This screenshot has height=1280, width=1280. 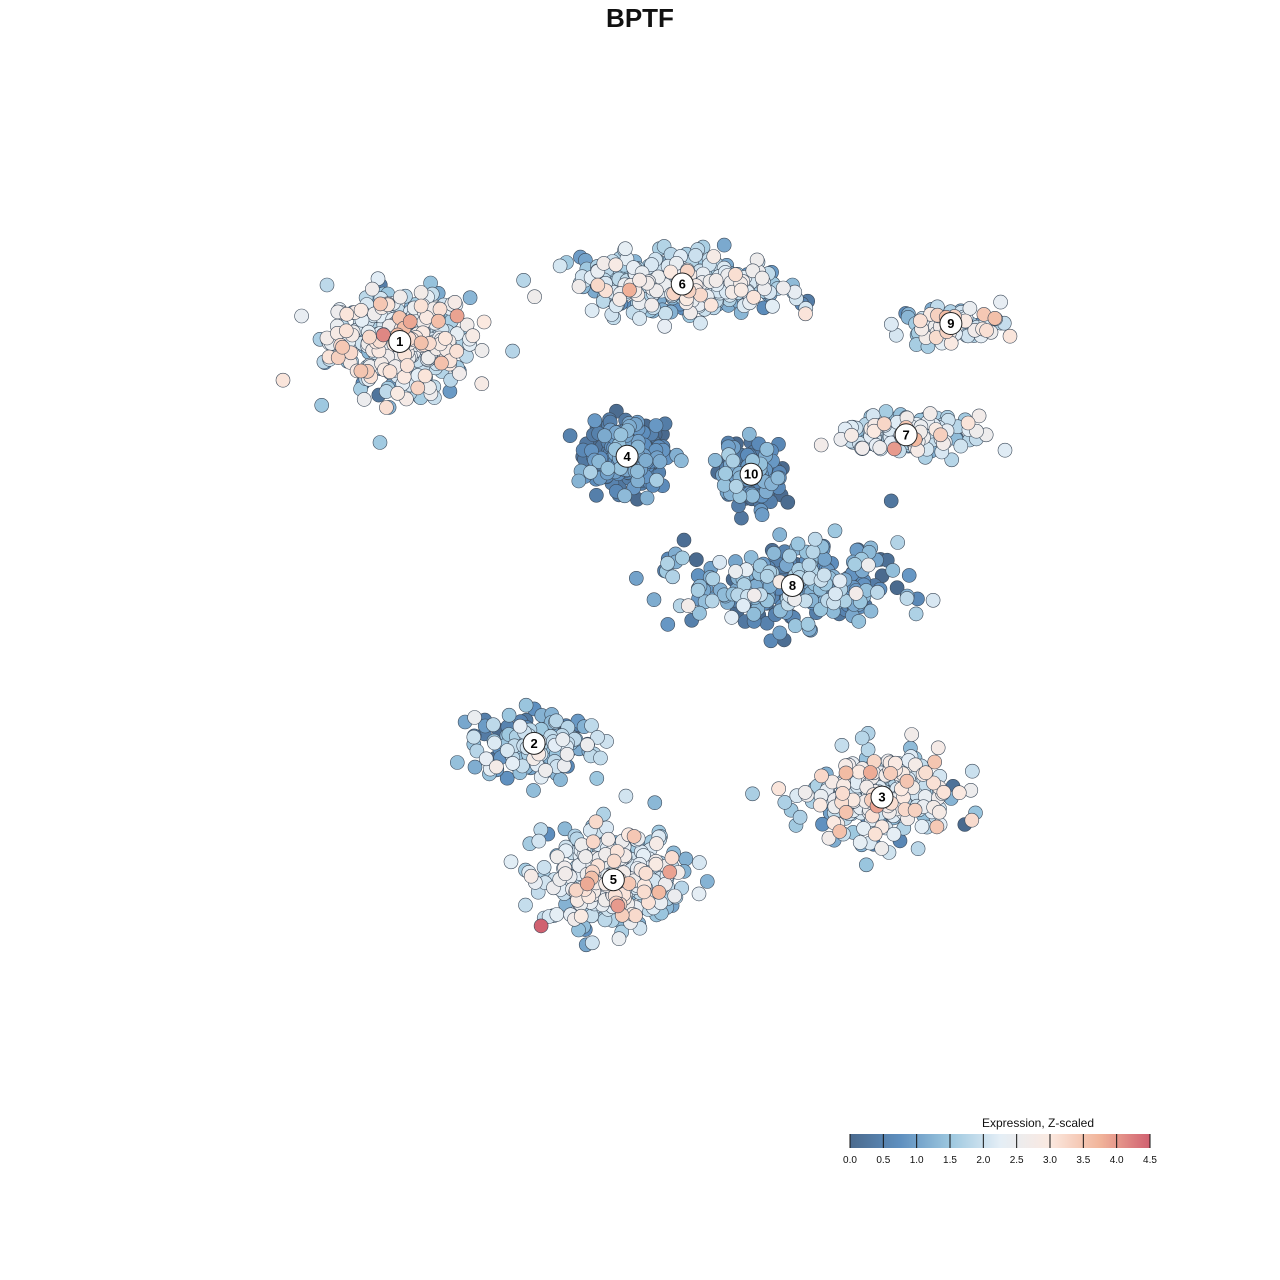 I want to click on cluster-label-text: 8, so click(x=792, y=585).